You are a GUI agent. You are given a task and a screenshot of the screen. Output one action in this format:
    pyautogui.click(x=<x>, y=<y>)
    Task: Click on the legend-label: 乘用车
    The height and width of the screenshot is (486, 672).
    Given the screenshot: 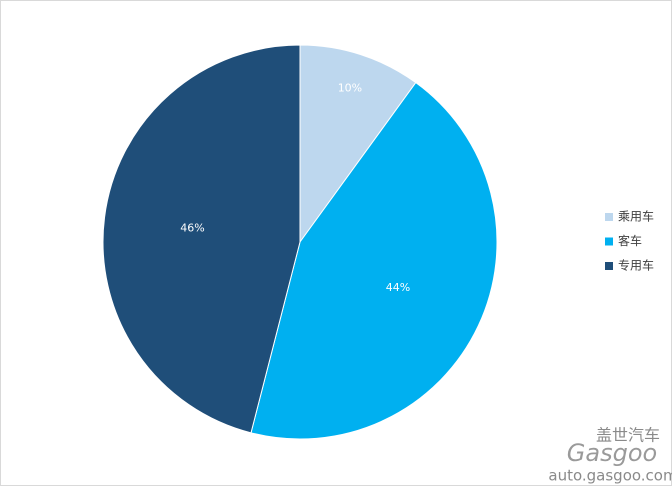 What is the action you would take?
    pyautogui.click(x=636, y=216)
    